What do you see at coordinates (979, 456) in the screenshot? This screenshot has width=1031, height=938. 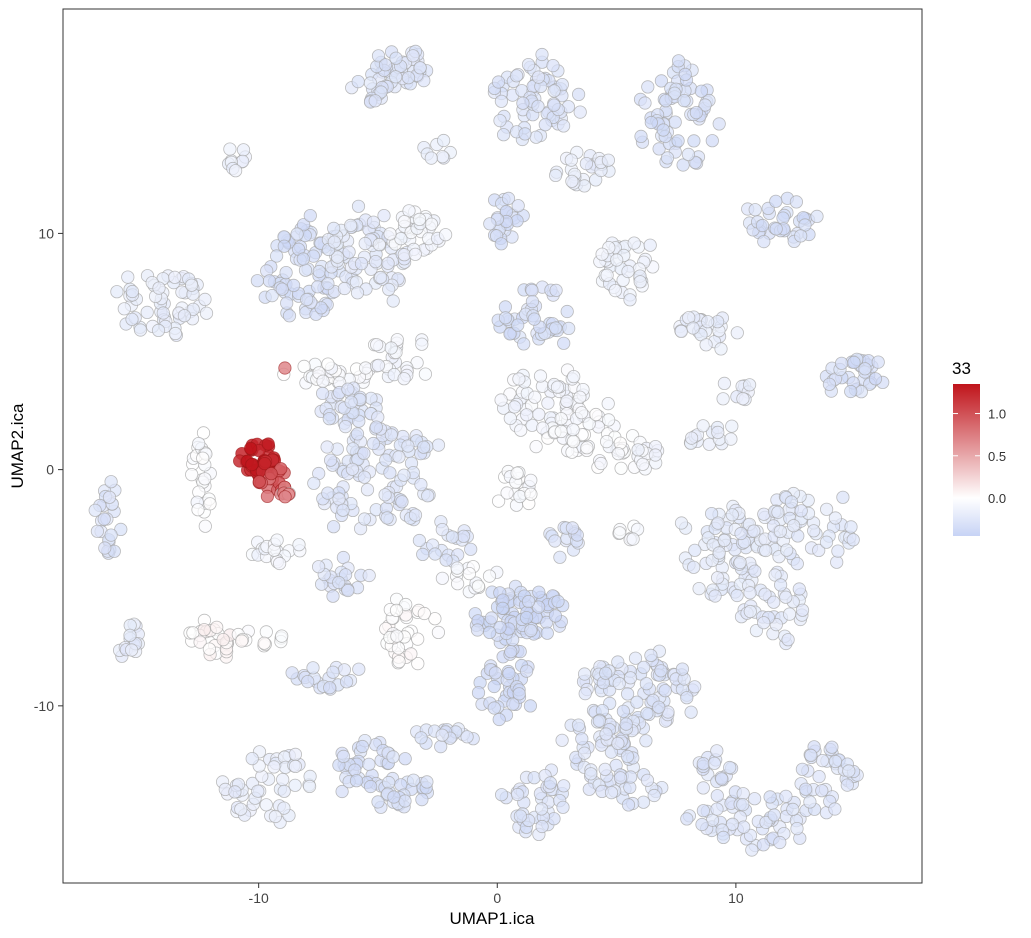 I see `legend-ticks: 1.0 0.5 0.0` at bounding box center [979, 456].